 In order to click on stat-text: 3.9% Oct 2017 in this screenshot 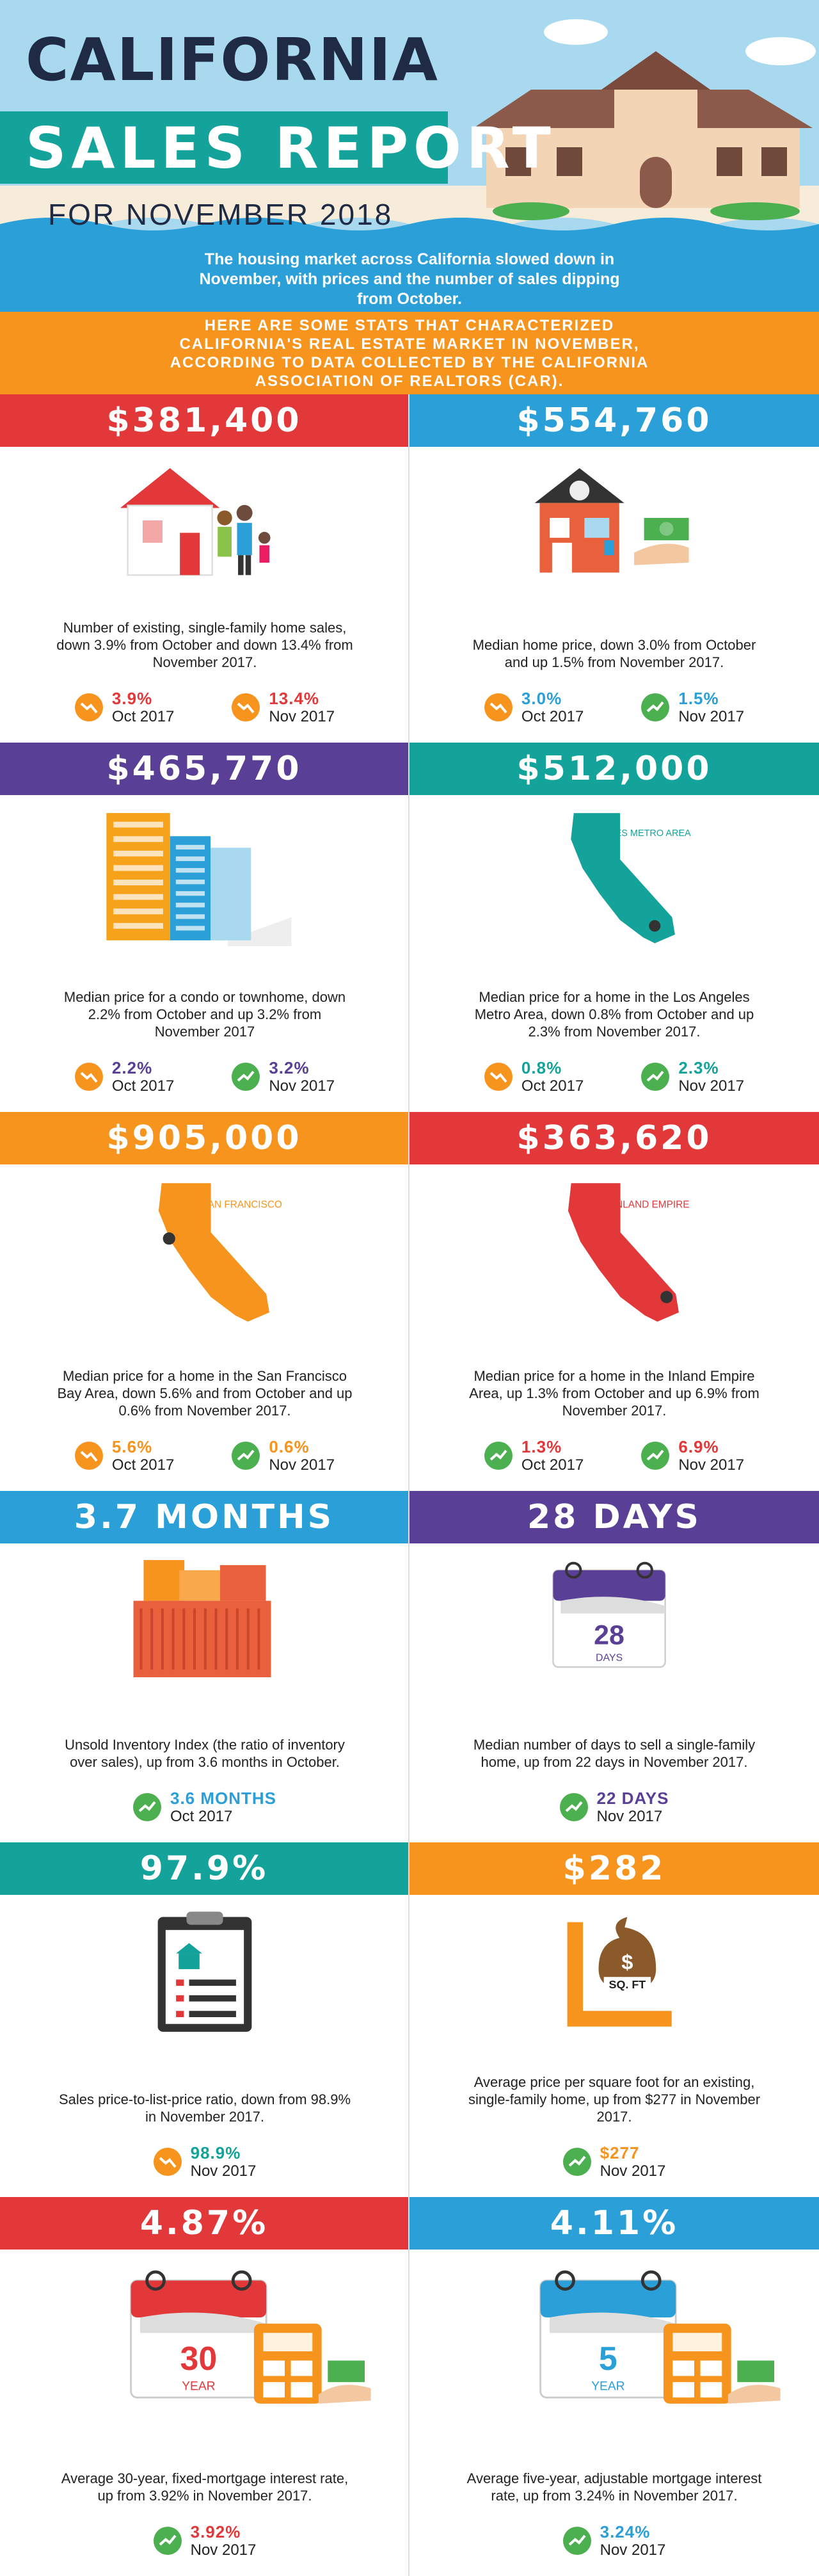, I will do `click(143, 707)`.